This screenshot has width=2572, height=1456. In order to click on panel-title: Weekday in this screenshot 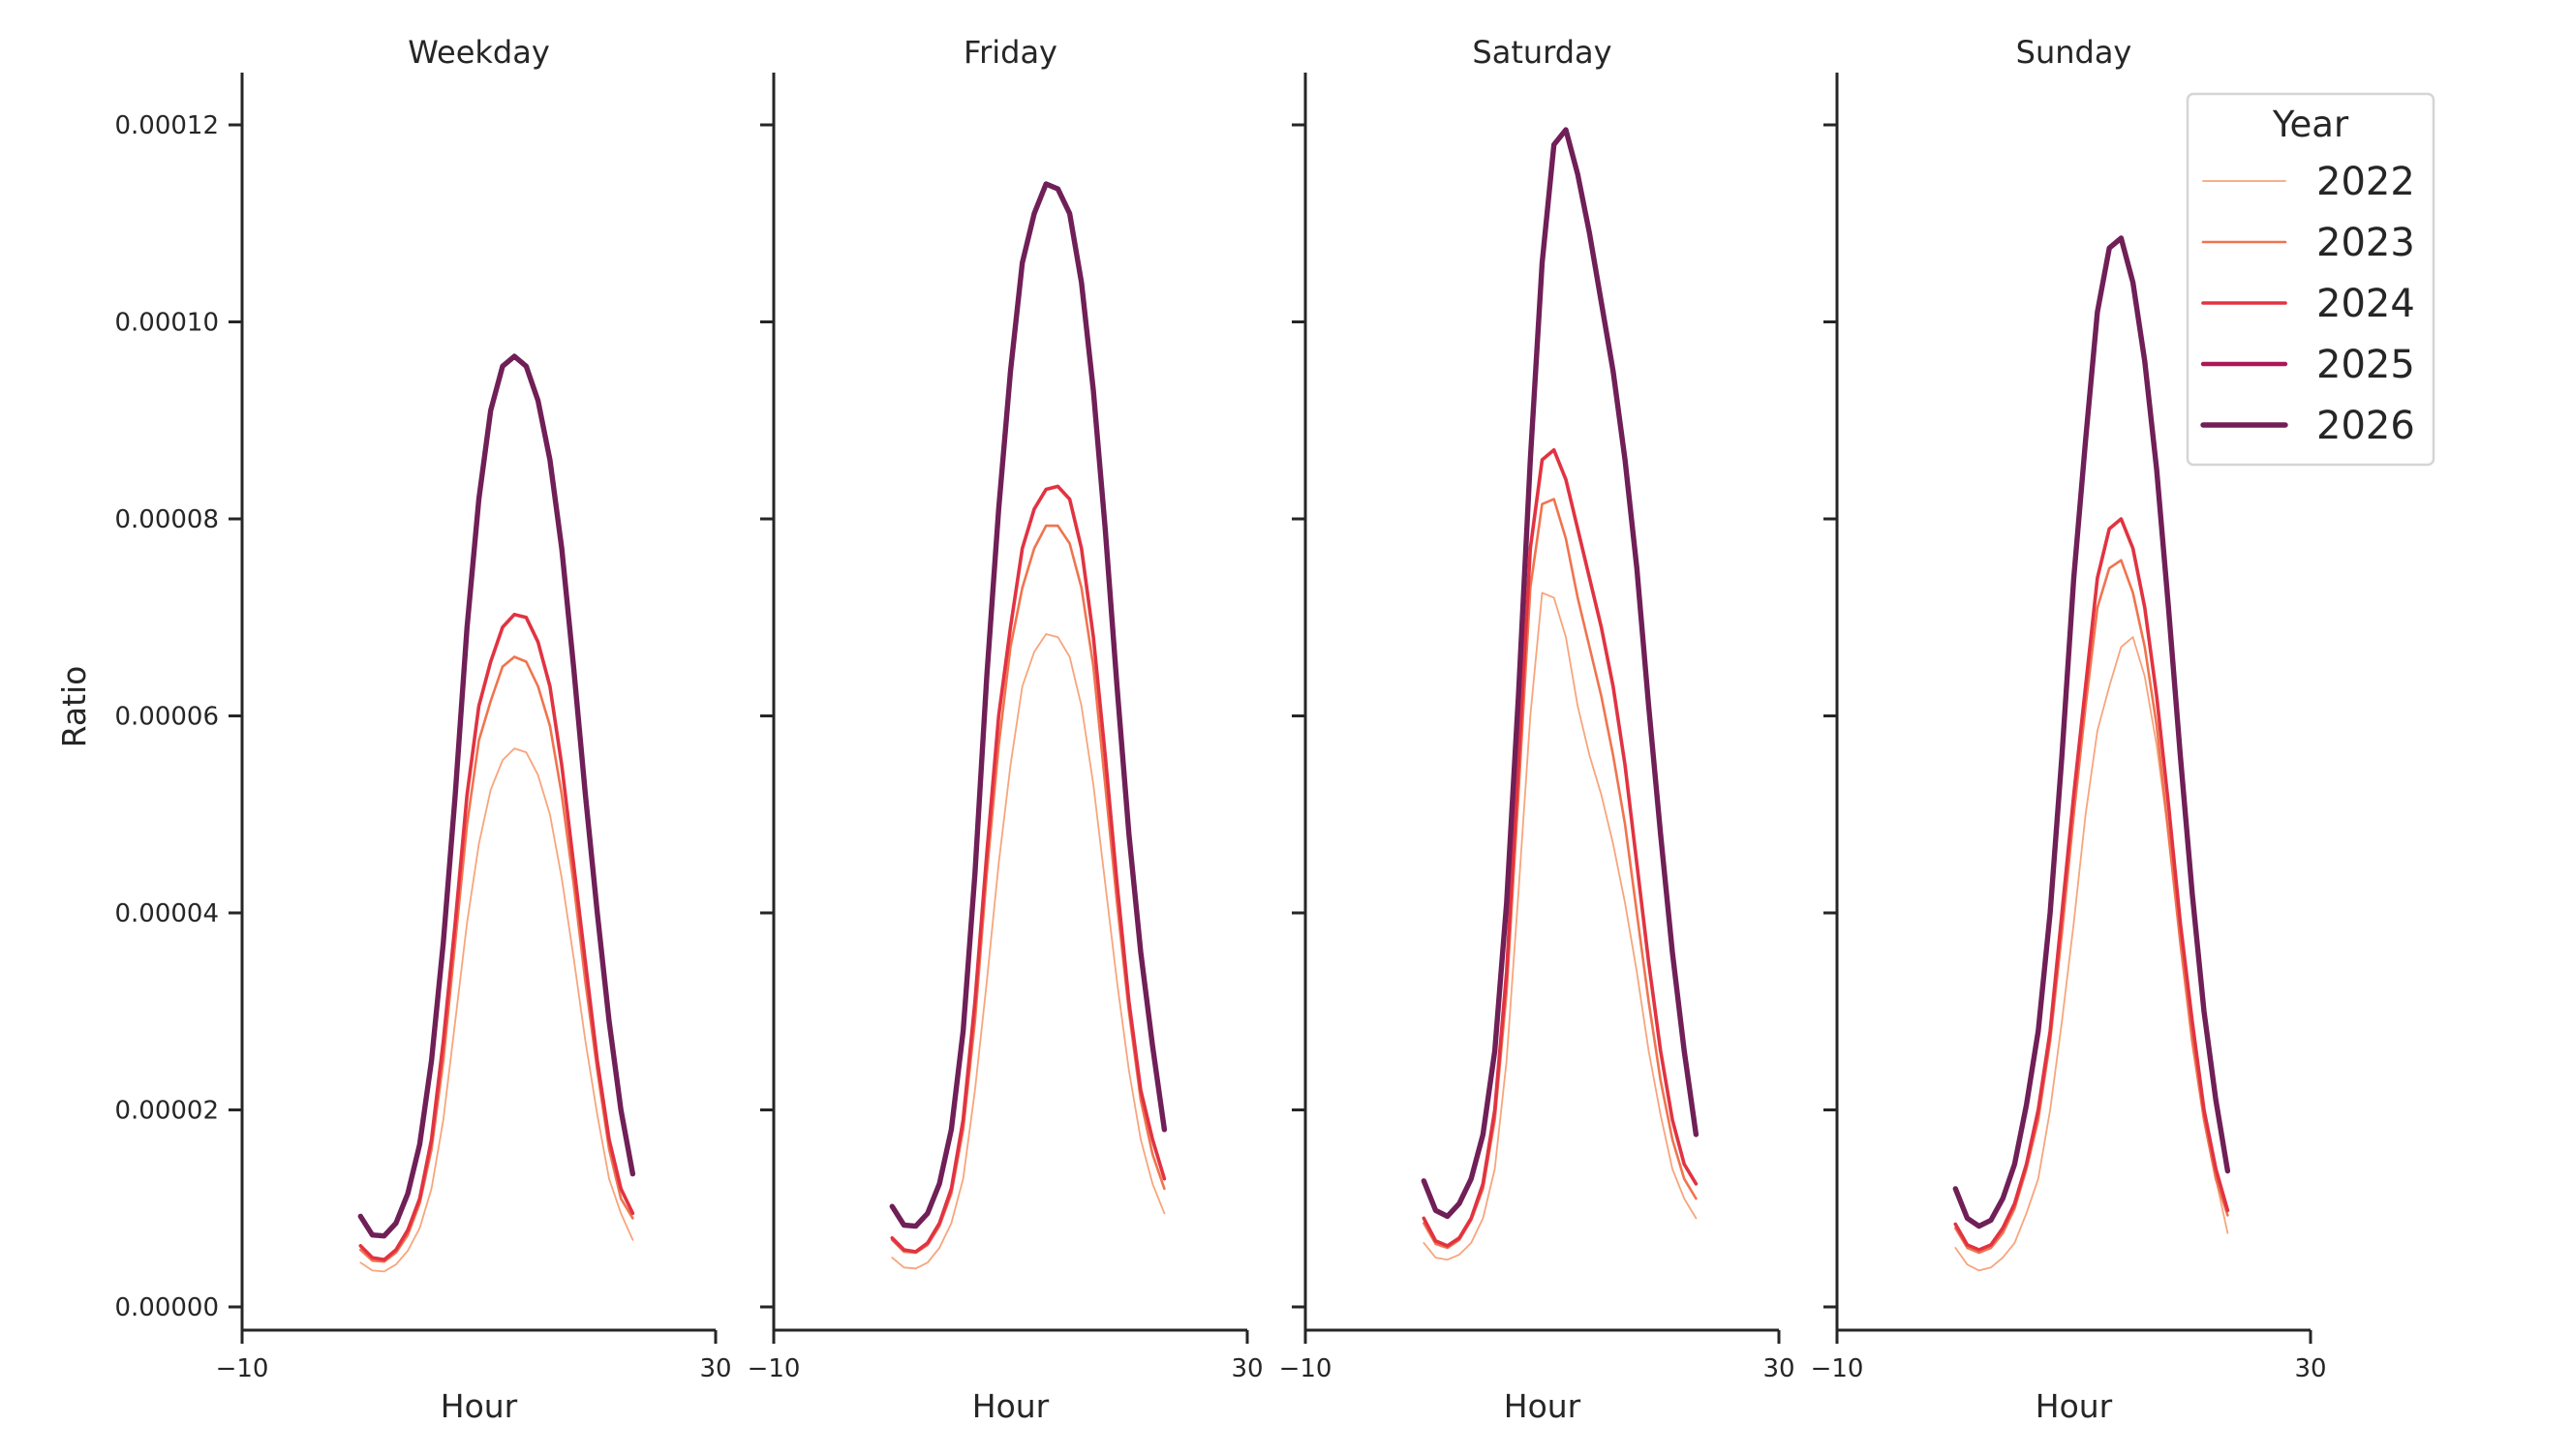, I will do `click(479, 52)`.